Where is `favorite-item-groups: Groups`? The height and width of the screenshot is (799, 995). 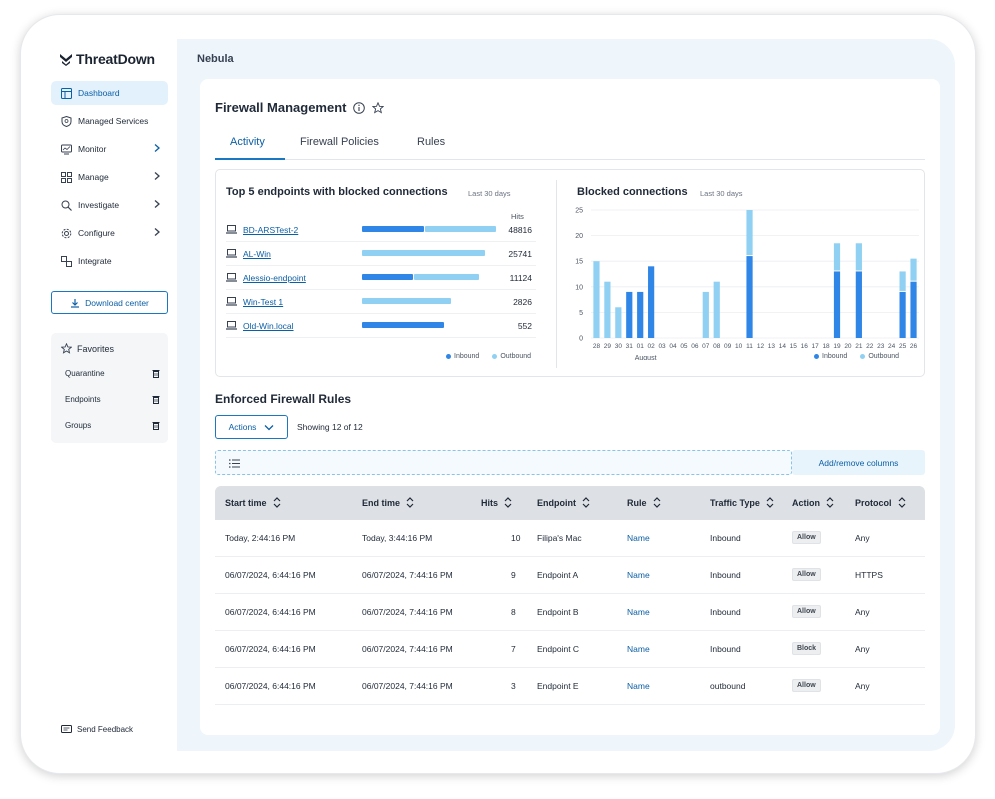
favorite-item-groups: Groups is located at coordinates (112, 425).